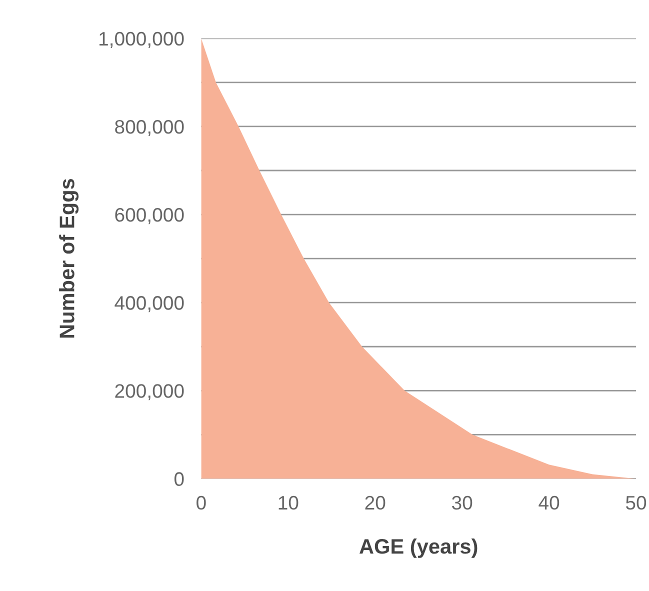  Describe the element at coordinates (149, 304) in the screenshot. I see `y-tick-label: 400,000` at that location.